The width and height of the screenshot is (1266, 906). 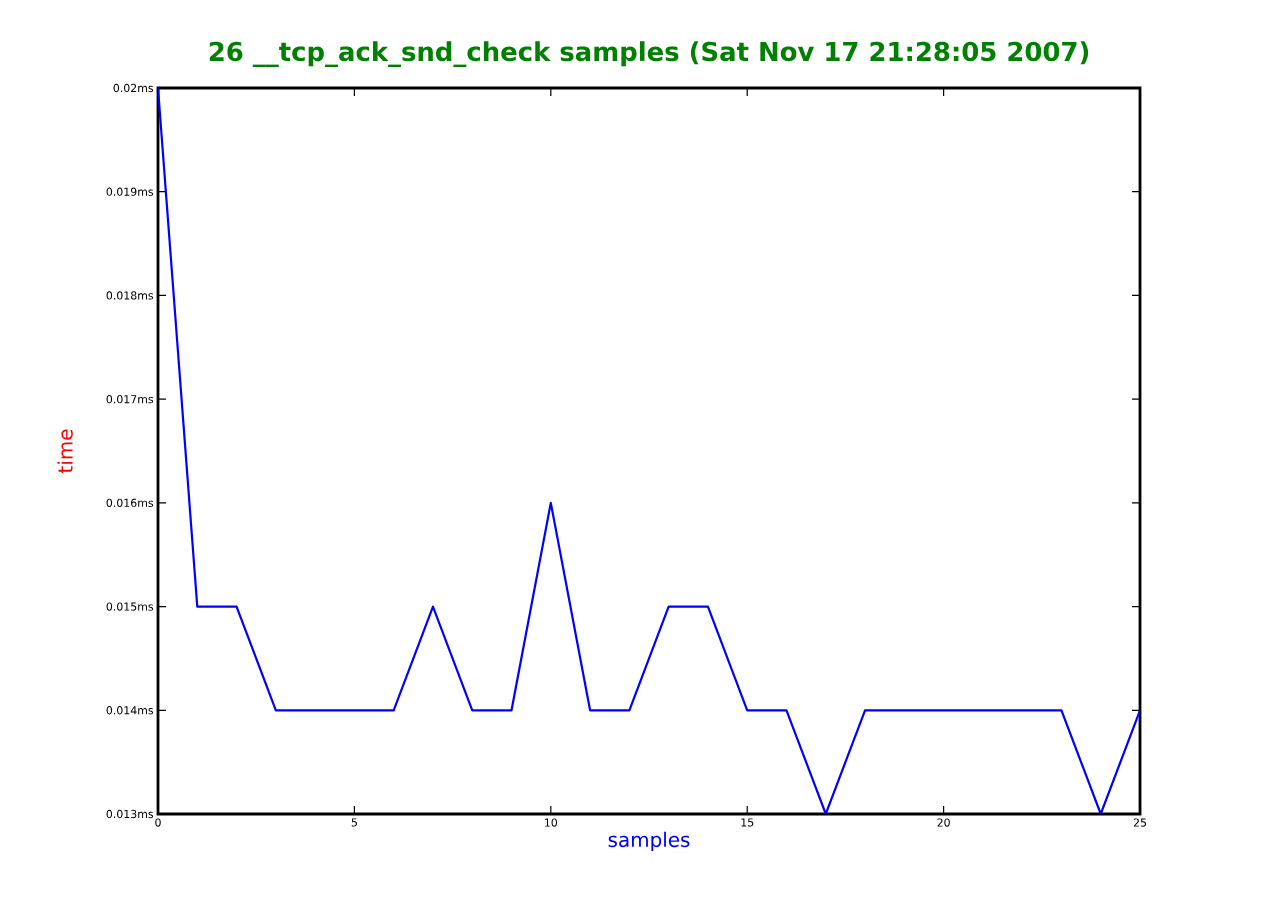 What do you see at coordinates (649, 841) in the screenshot?
I see `x-axis-title: samples` at bounding box center [649, 841].